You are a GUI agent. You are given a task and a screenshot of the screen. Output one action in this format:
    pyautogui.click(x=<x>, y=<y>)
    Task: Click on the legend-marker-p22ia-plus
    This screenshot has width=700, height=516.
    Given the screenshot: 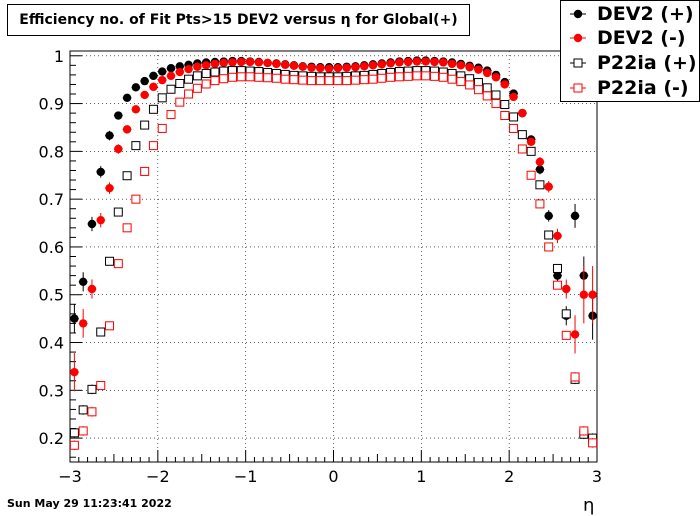 What is the action you would take?
    pyautogui.click(x=578, y=63)
    